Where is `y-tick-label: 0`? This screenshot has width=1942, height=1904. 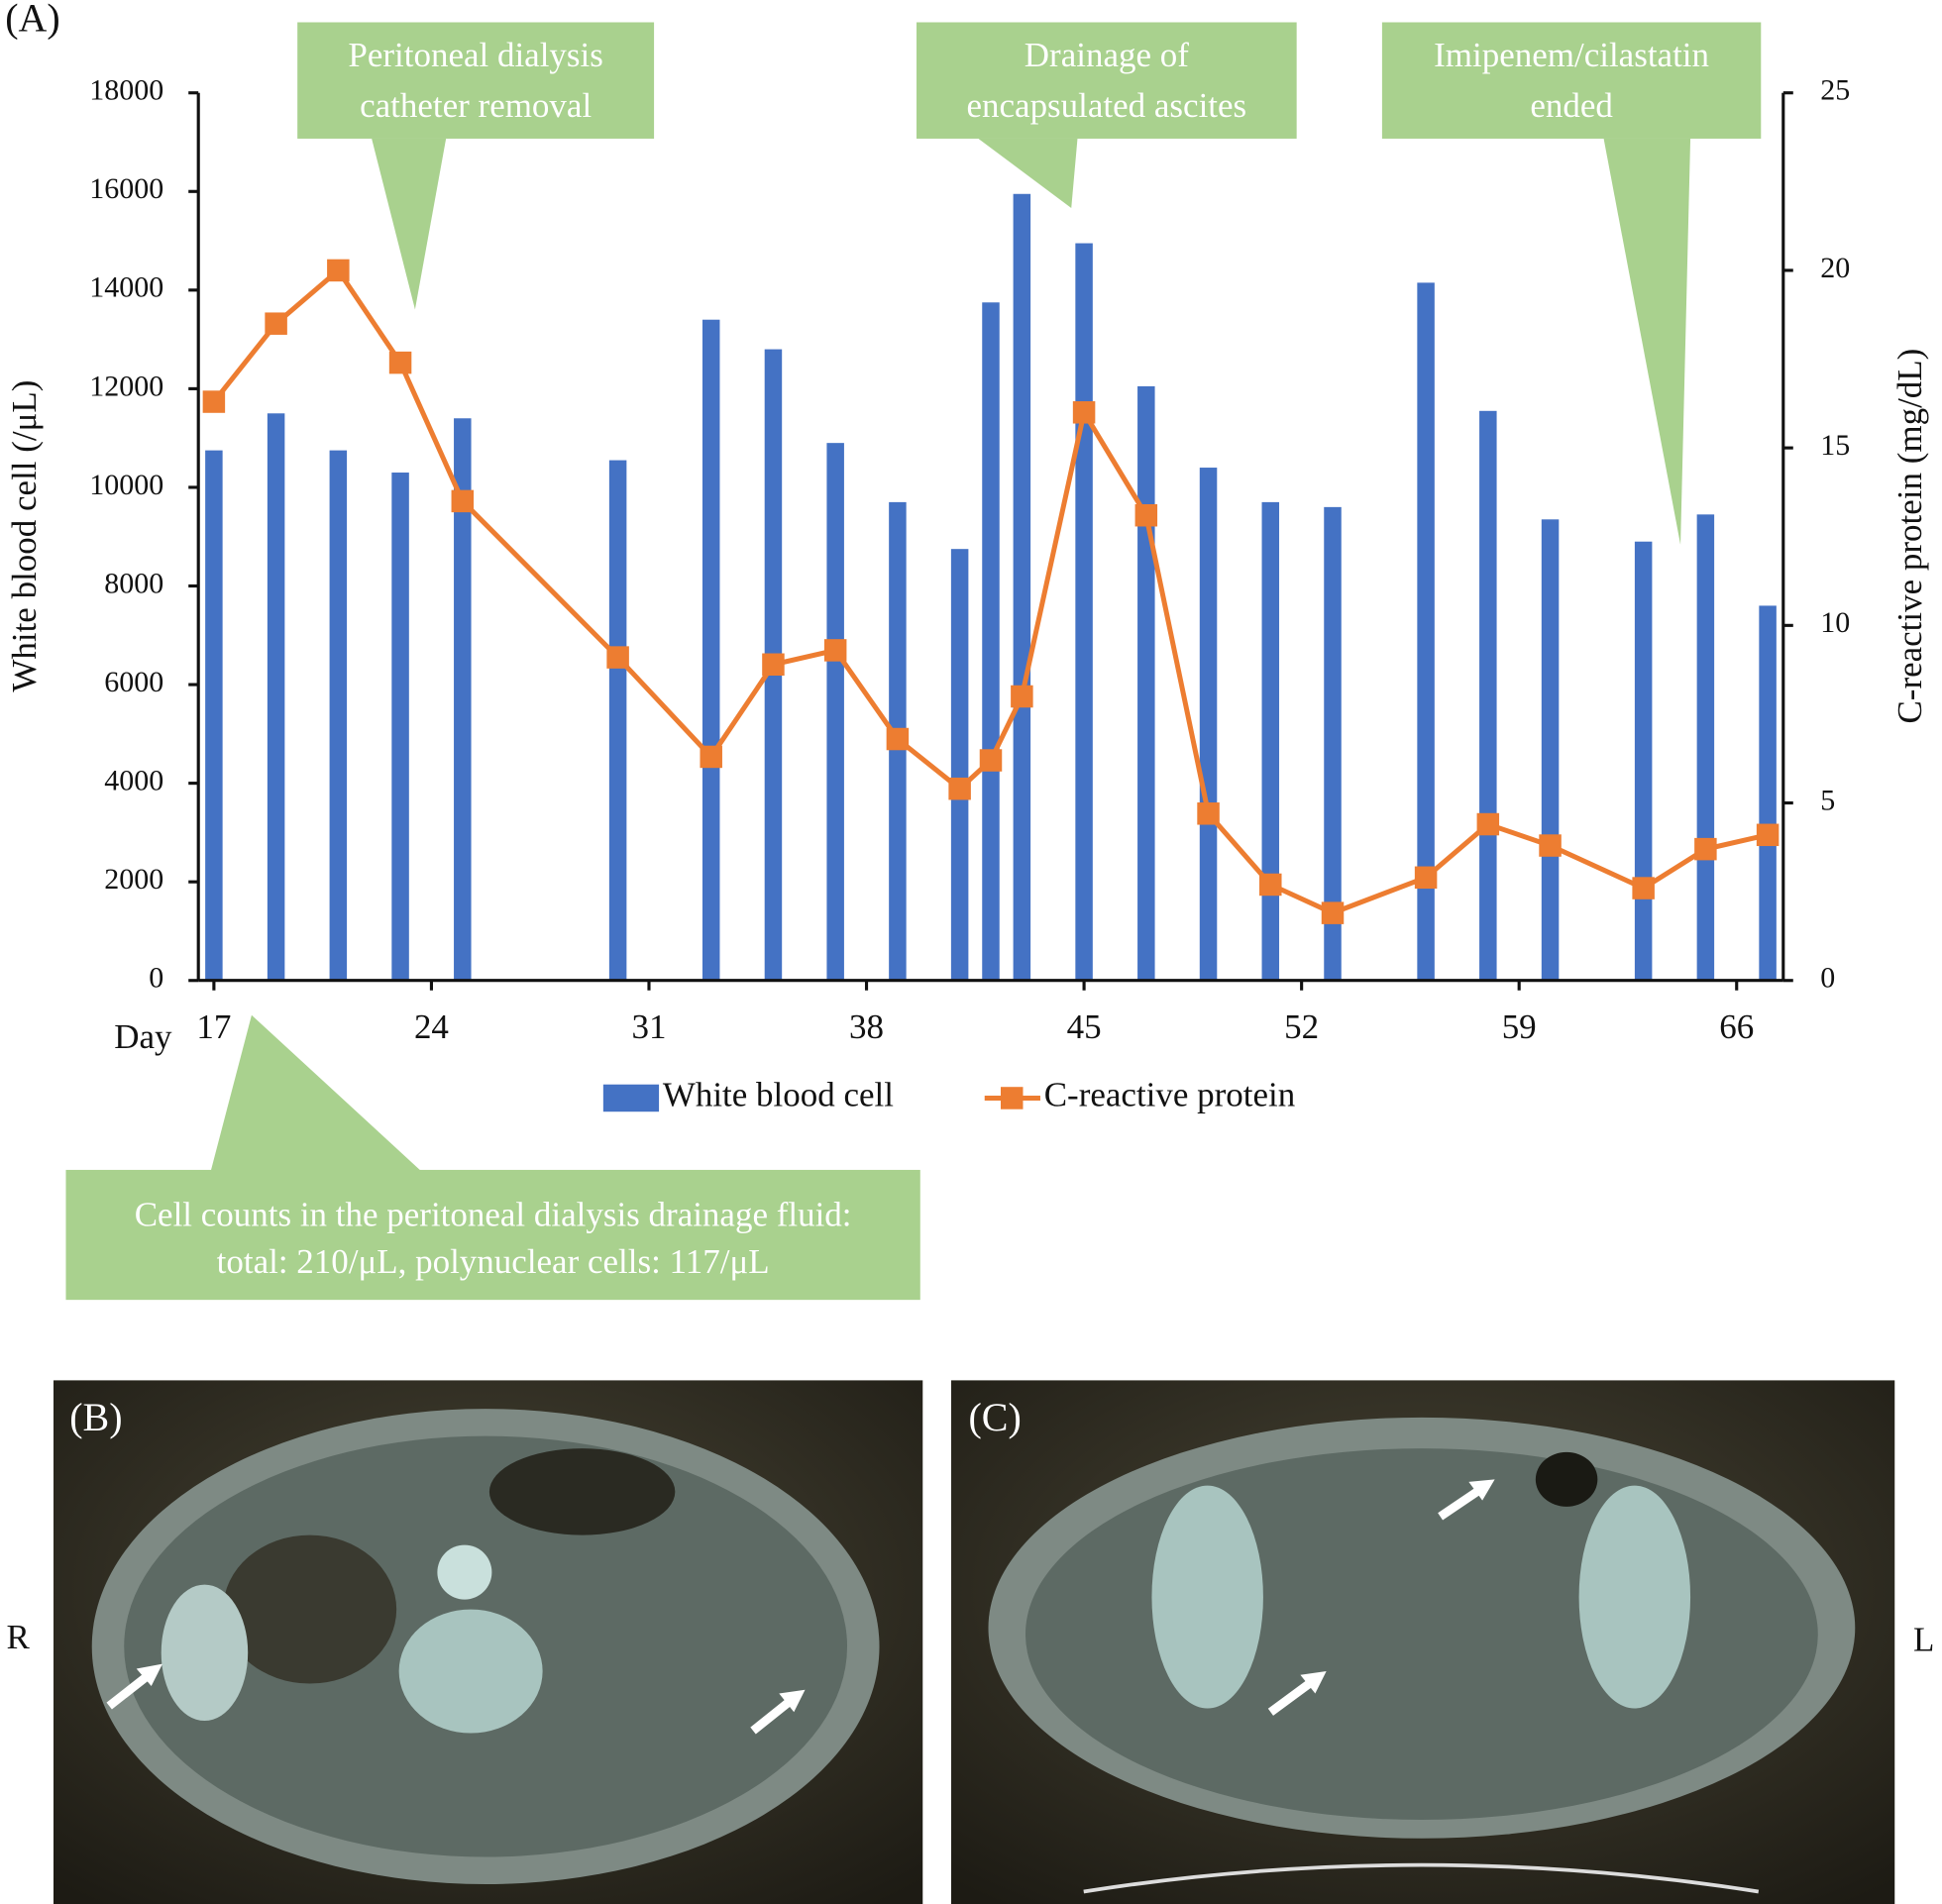
y-tick-label: 0 is located at coordinates (156, 978).